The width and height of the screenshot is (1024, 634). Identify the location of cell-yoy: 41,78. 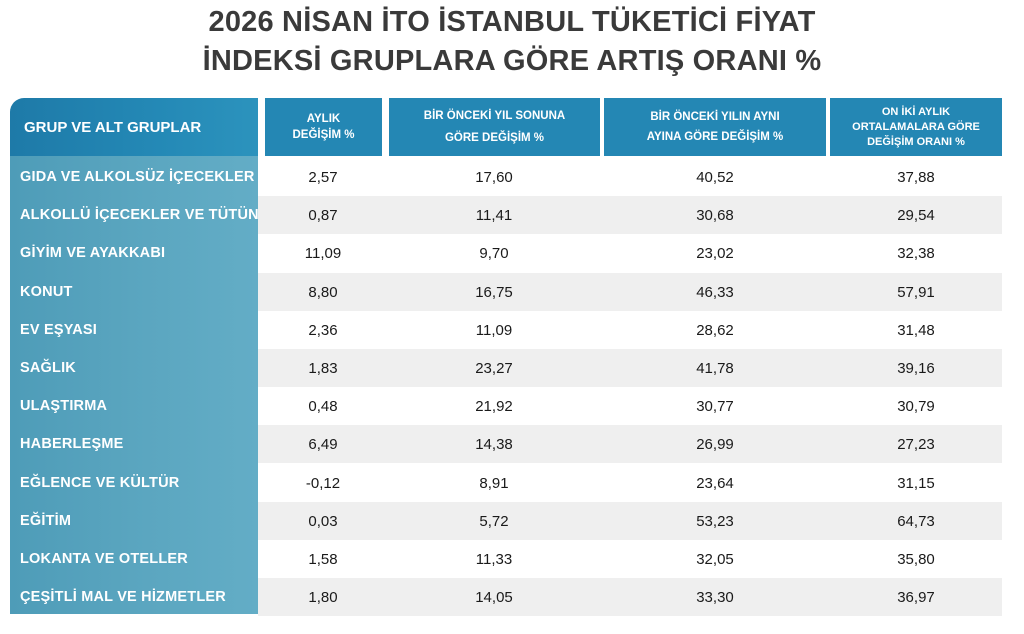
(715, 368).